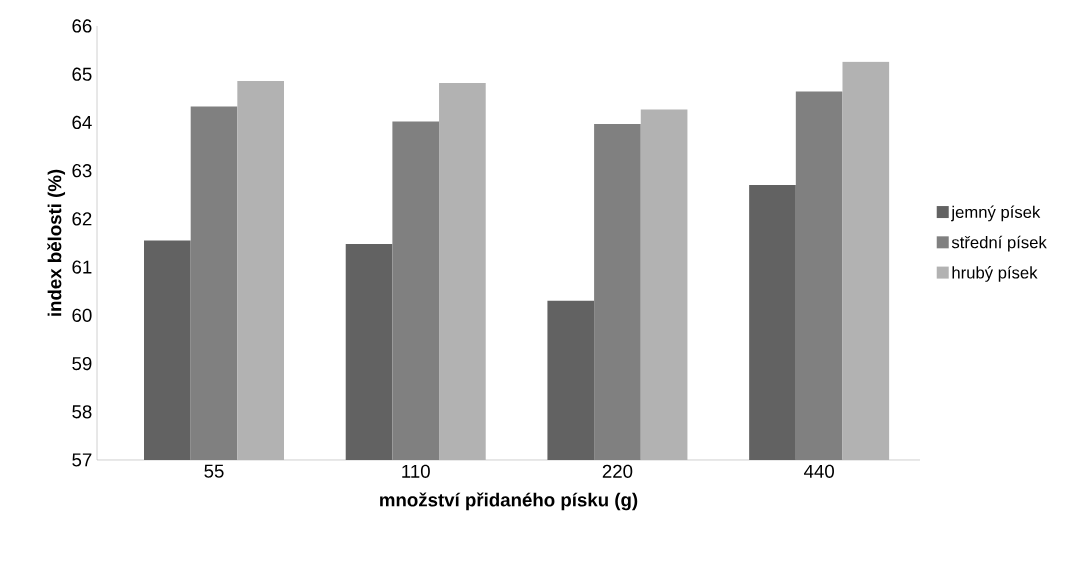 The width and height of the screenshot is (1068, 574). I want to click on x-axis-title: množství přidaného písku (g), so click(509, 501).